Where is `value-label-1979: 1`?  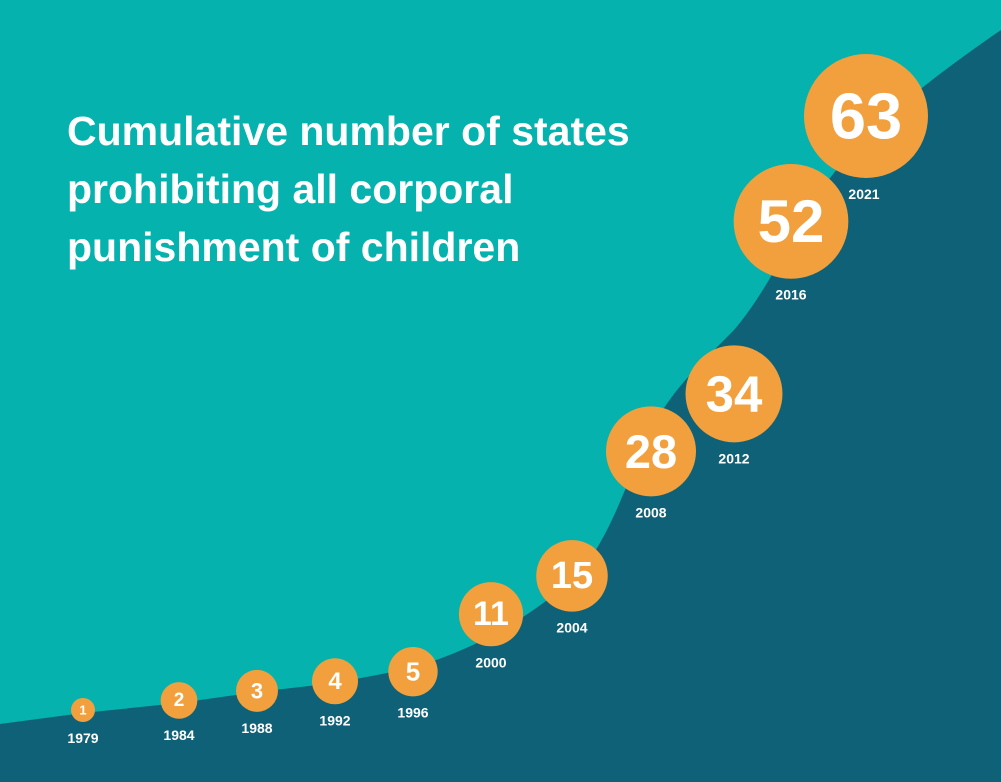 value-label-1979: 1 is located at coordinates (82, 710).